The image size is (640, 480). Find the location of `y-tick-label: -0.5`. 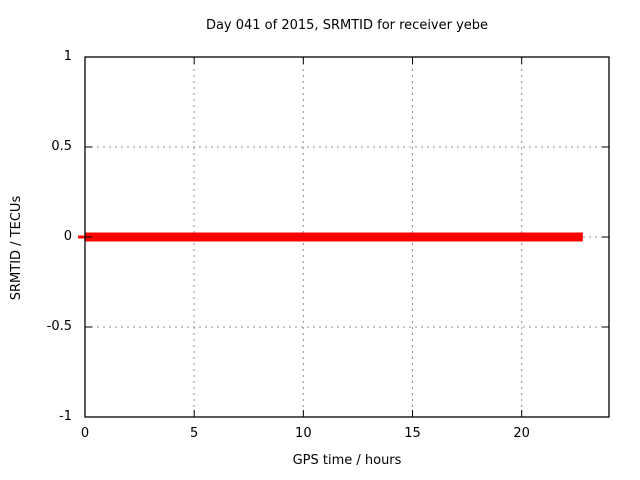

y-tick-label: -0.5 is located at coordinates (59, 326).